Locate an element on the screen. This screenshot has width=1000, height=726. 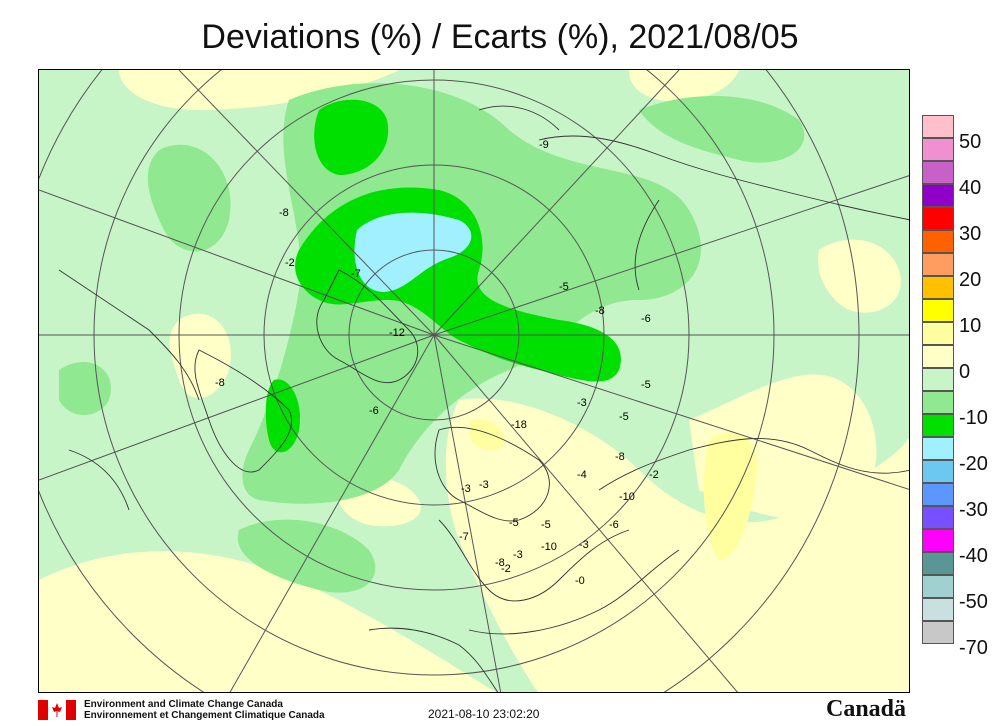
legend-tick-label: -40 is located at coordinates (973, 556).